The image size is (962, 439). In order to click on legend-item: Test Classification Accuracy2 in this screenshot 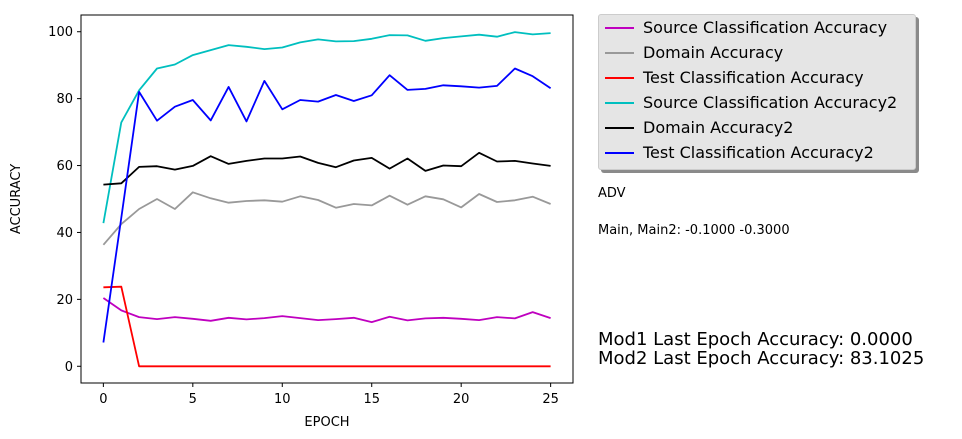, I will do `click(757, 152)`.